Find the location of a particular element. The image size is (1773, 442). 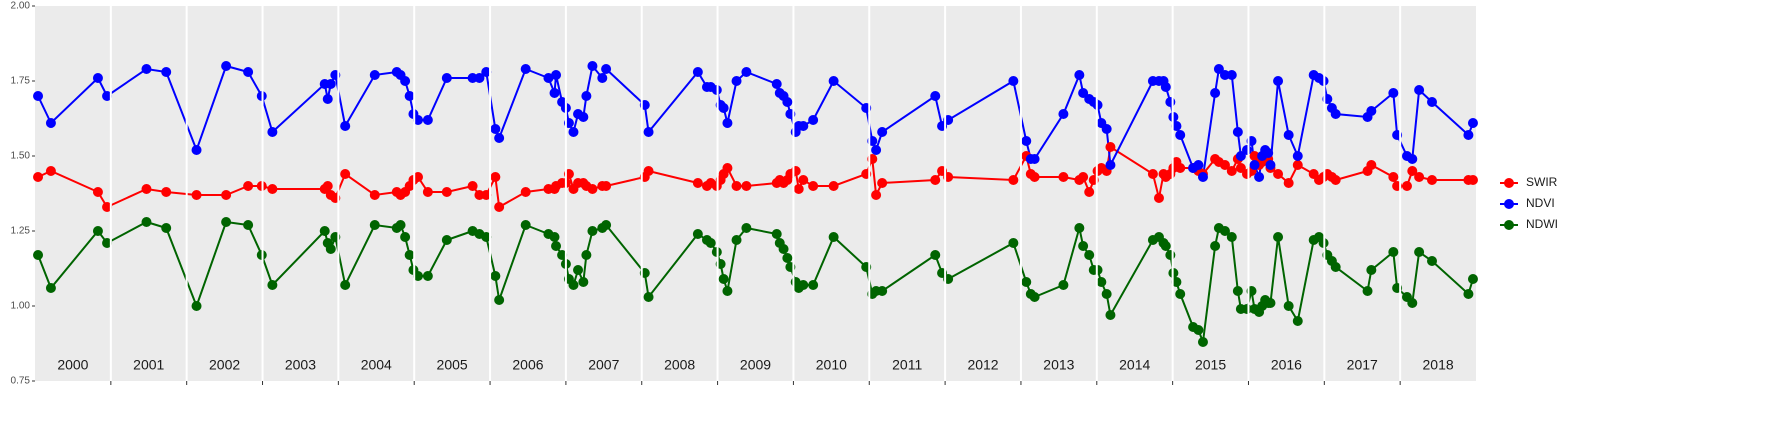

x-tick-label: 2000 is located at coordinates (72, 365).